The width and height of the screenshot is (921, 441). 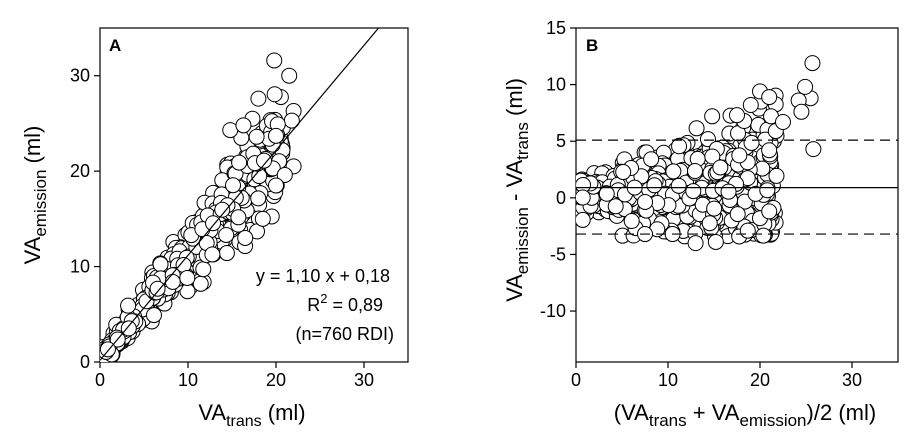 What do you see at coordinates (561, 141) in the screenshot?
I see `panel-b-y-tick-label: 5` at bounding box center [561, 141].